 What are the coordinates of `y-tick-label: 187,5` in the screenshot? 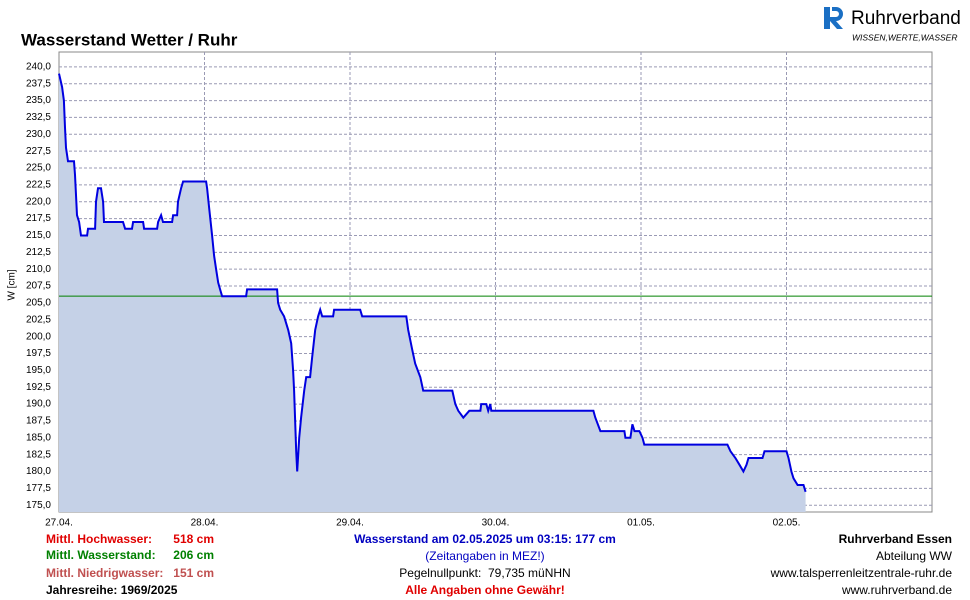 It's located at (38, 421).